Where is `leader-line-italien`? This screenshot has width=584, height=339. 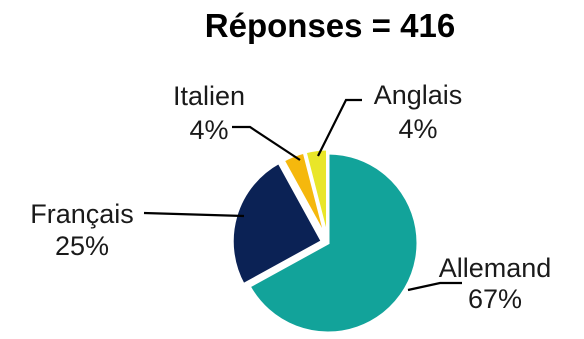 leader-line-italien is located at coordinates (266, 143).